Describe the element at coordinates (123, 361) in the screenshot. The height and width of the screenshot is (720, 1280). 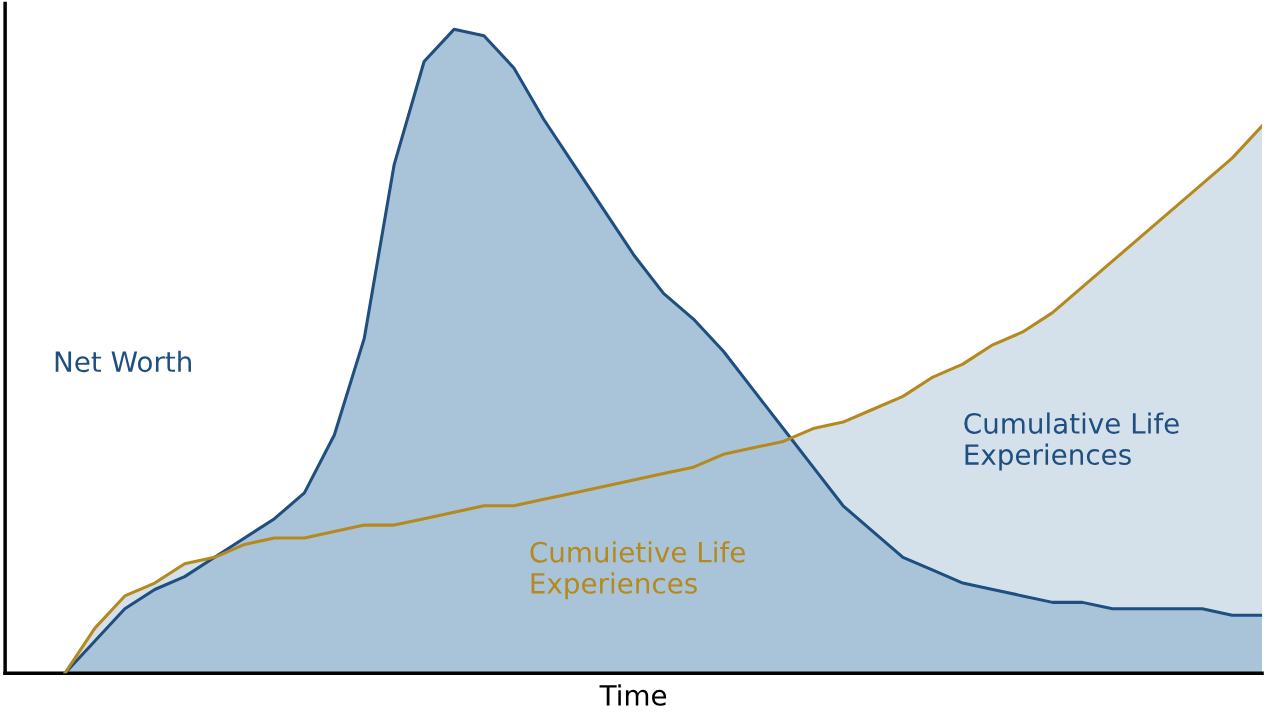
I see `text: Net Worth` at that location.